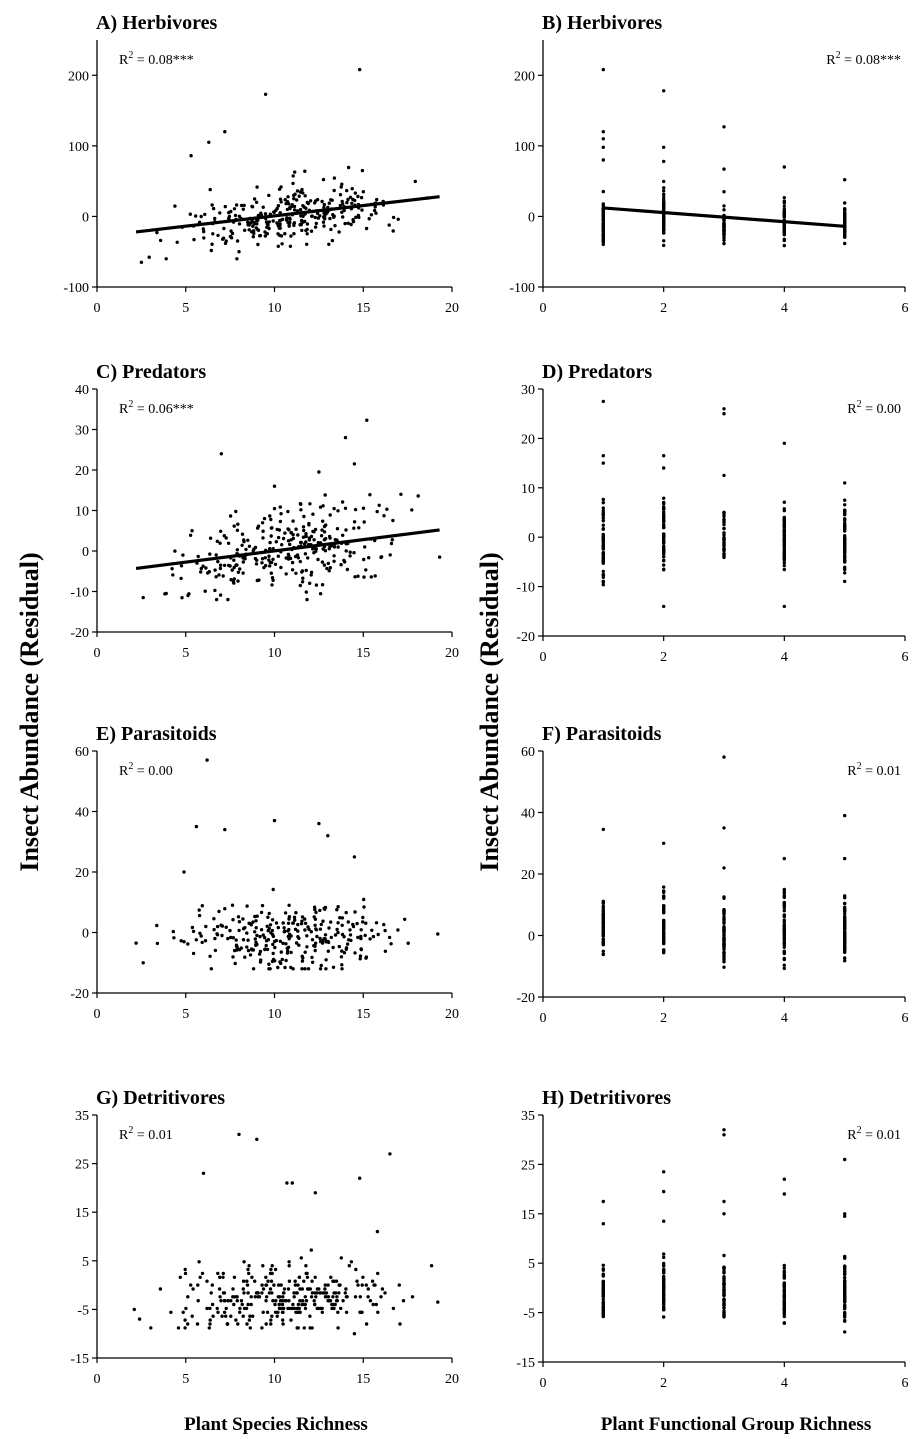  Describe the element at coordinates (79, 1359) in the screenshot. I see `y-tick-label: -15` at that location.